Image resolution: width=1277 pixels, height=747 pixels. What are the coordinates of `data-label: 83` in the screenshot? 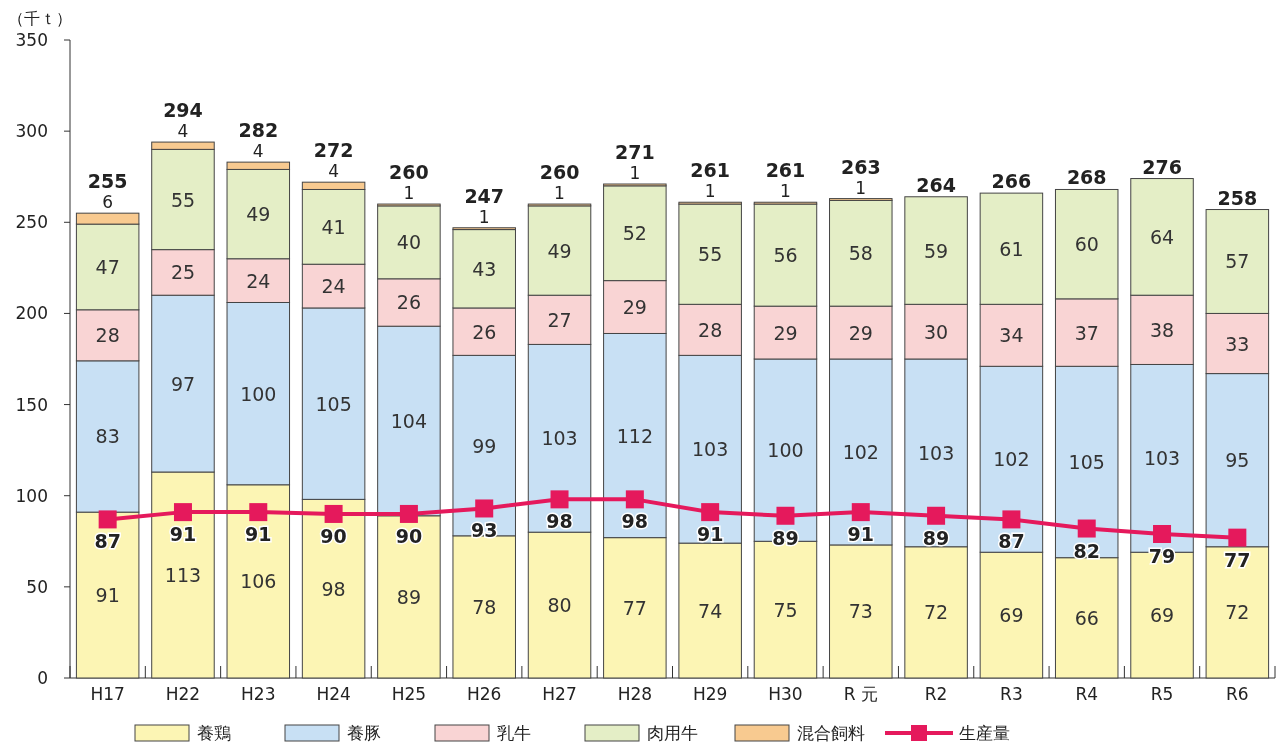 It's located at (107, 436).